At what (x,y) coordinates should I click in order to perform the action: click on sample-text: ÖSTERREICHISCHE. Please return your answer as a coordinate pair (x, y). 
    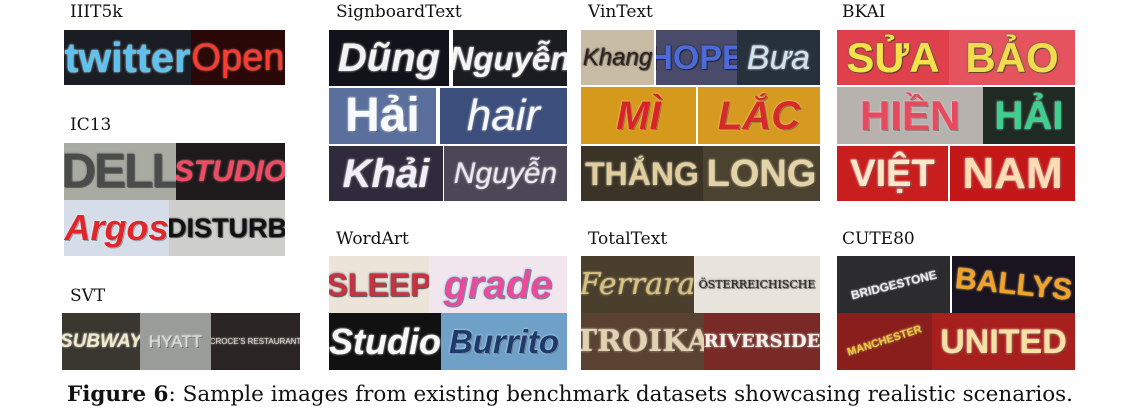
    Looking at the image, I should click on (757, 284).